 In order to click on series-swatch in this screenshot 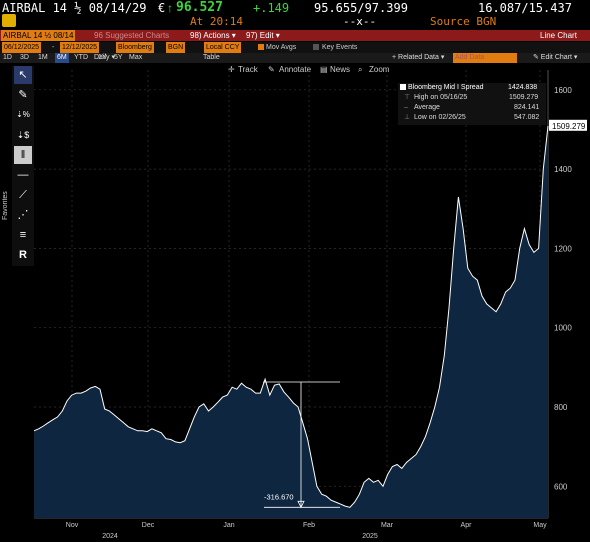, I will do `click(403, 87)`.